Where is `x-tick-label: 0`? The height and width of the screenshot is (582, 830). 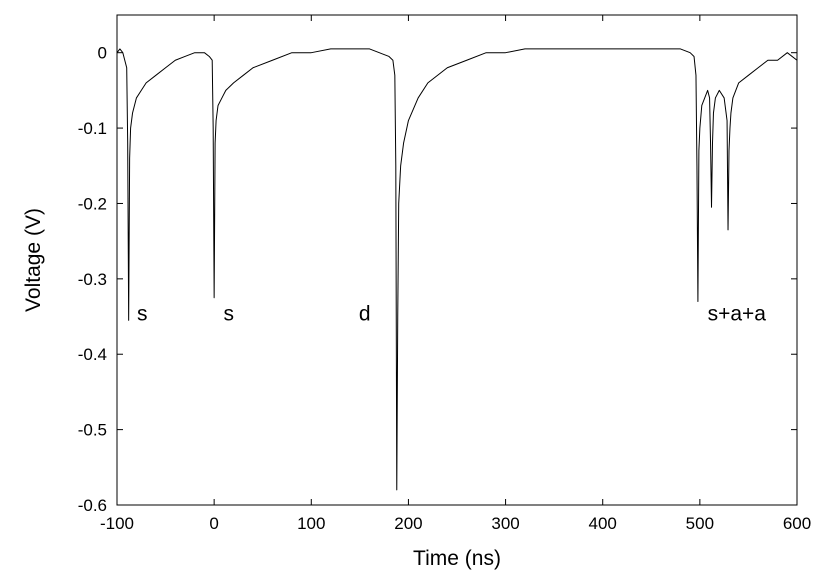 x-tick-label: 0 is located at coordinates (213, 523).